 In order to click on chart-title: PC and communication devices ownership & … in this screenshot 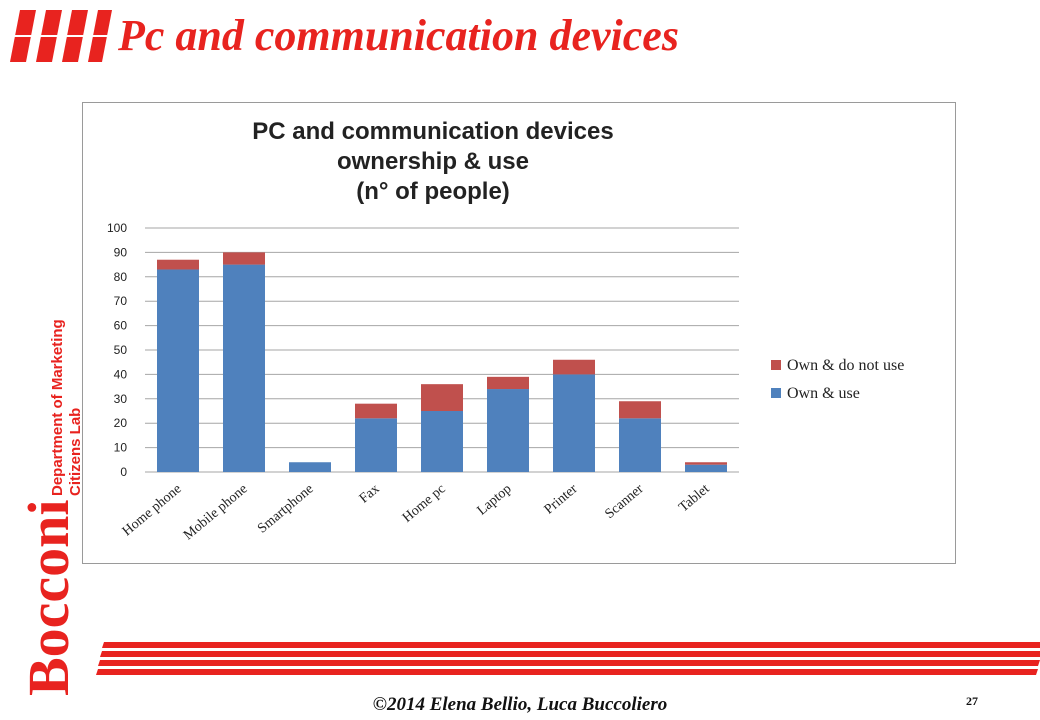, I will do `click(432, 161)`.